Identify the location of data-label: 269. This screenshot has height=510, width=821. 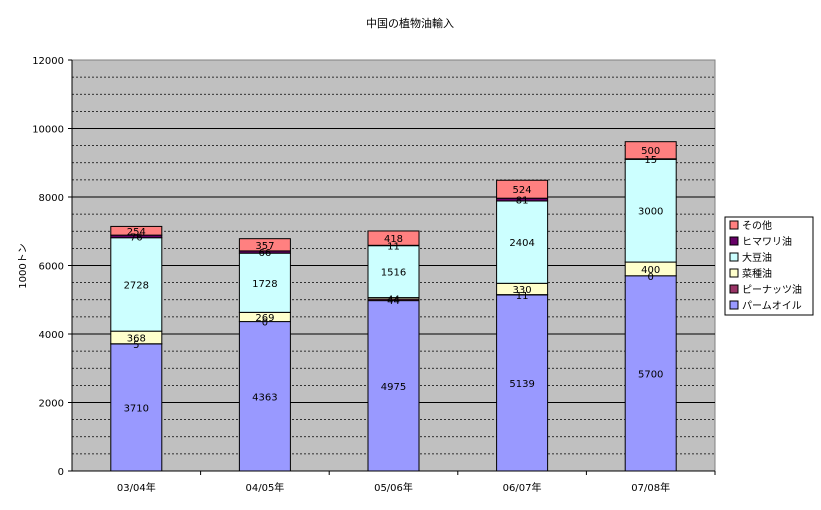
(264, 318).